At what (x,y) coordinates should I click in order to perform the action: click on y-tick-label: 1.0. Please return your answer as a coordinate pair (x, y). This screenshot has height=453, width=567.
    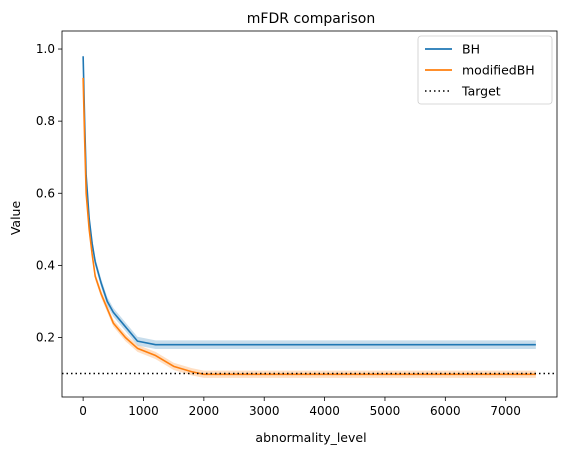
    Looking at the image, I should click on (45, 49).